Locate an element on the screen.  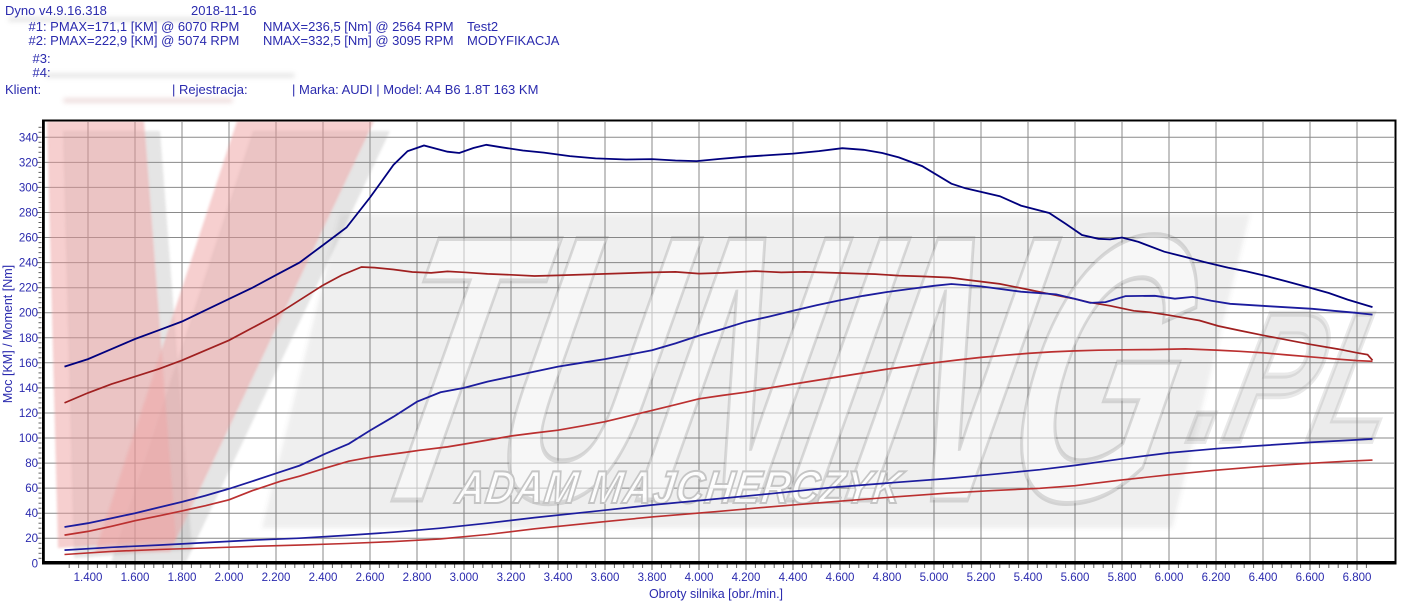
svg-text: 6.600 is located at coordinates (1310, 578).